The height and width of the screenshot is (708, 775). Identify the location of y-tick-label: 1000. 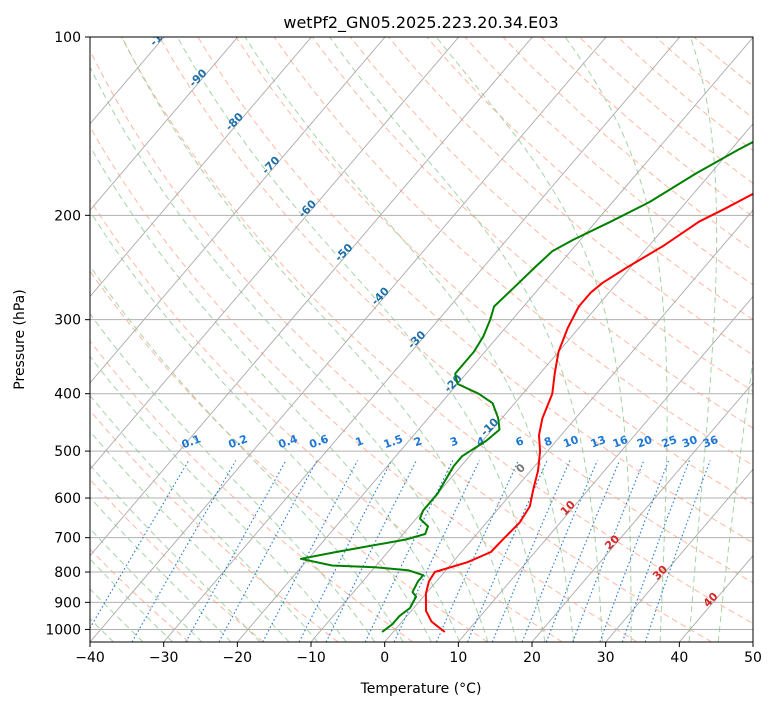
(63, 630).